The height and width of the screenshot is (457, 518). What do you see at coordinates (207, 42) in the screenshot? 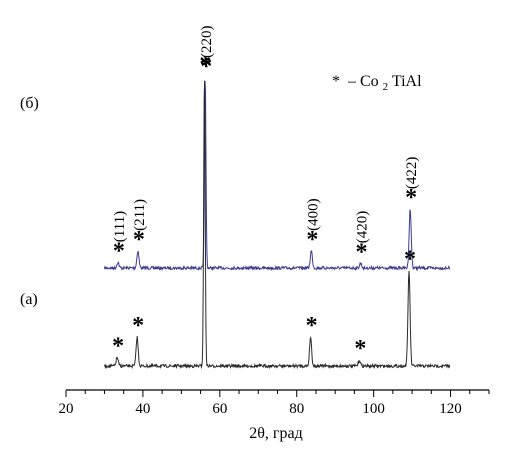
I see `hkl-label: (220)` at bounding box center [207, 42].